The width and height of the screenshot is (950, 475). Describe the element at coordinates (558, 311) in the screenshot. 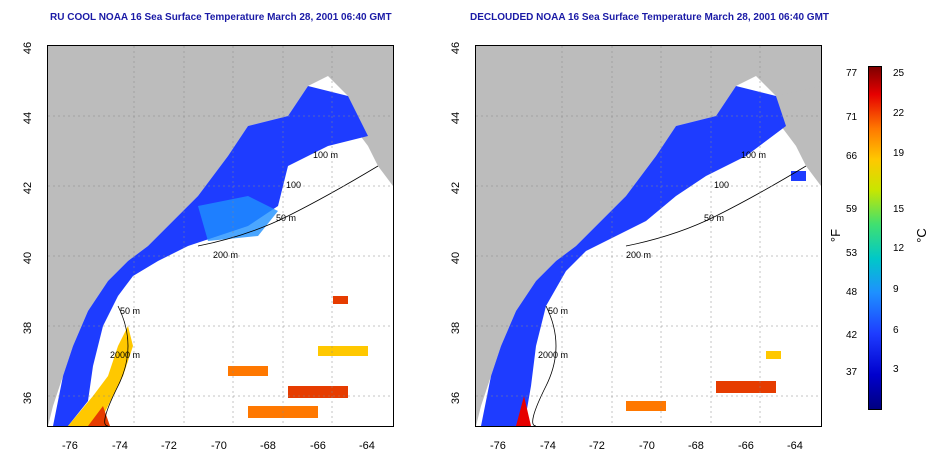

I see `right-label-50m-b: 50 m` at that location.